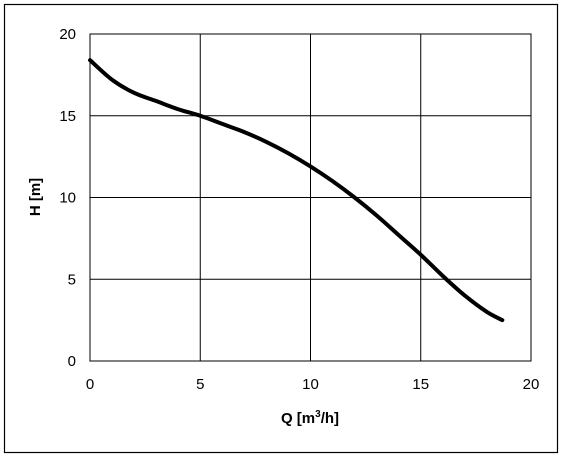 The width and height of the screenshot is (563, 458). Describe the element at coordinates (35, 197) in the screenshot. I see `y-axis-title: H [m]` at that location.